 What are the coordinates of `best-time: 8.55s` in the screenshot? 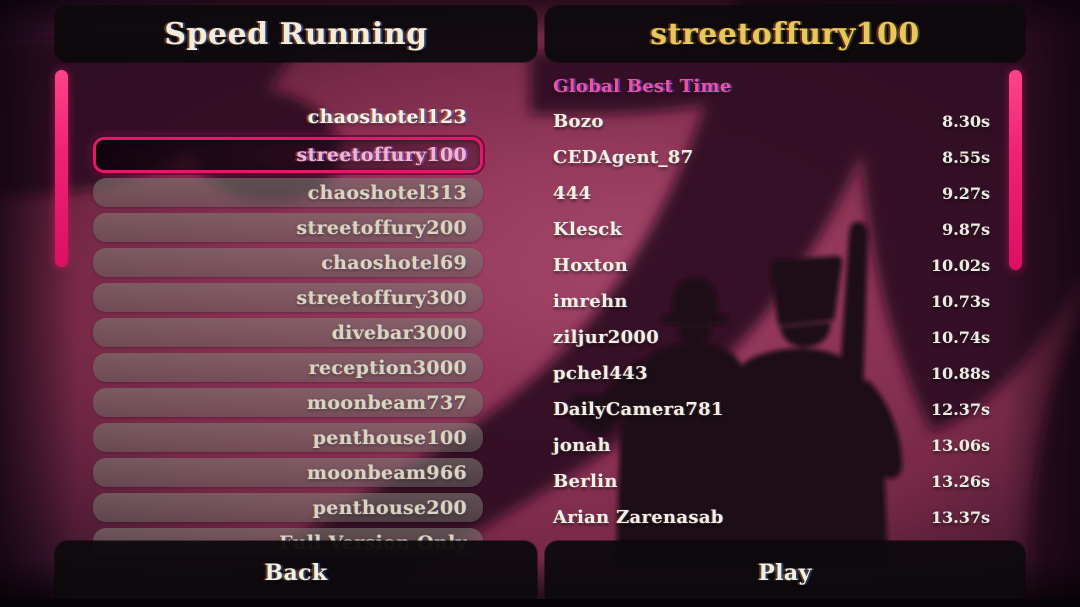 It's located at (966, 157).